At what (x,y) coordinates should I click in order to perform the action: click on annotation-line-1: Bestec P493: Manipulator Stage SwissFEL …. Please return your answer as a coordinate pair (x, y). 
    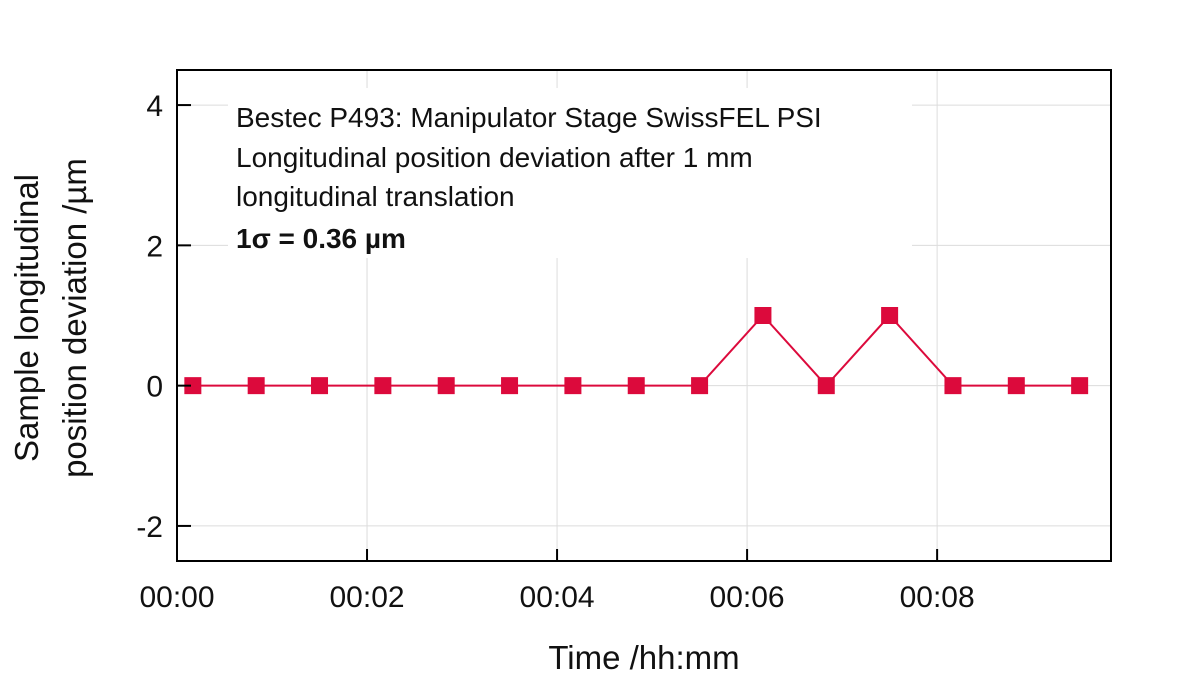
    Looking at the image, I should click on (529, 117).